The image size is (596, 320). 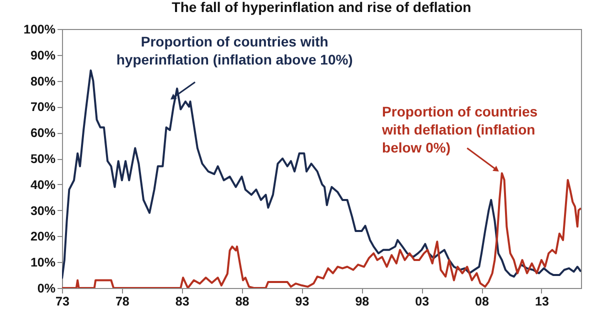 I want to click on x-tick-label: 93, so click(x=302, y=301).